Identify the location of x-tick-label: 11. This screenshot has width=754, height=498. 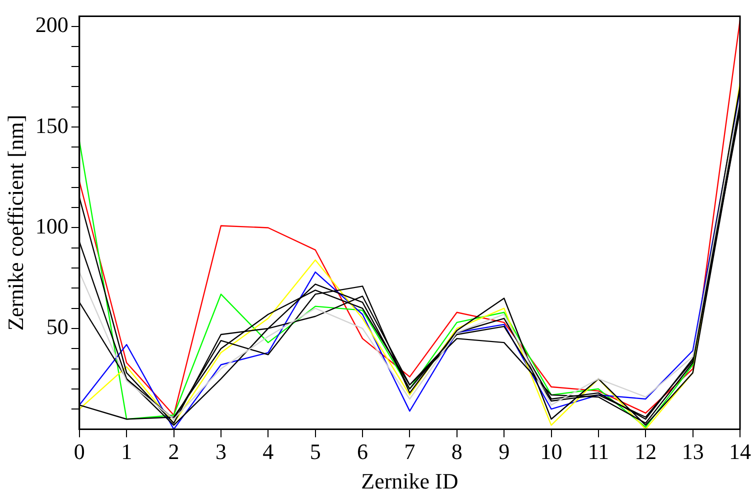
(599, 451).